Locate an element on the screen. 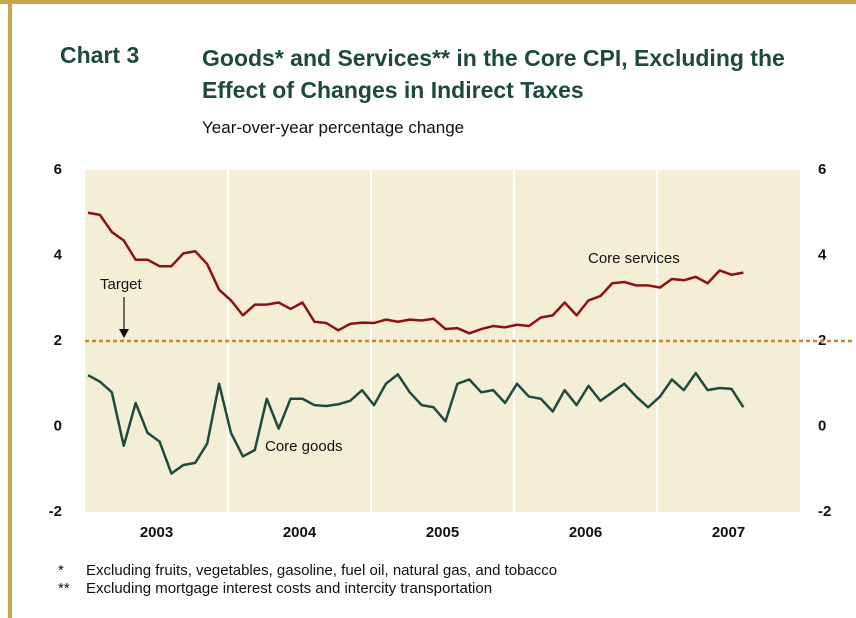 This screenshot has height=618, width=856. y-tick-label: 6 is located at coordinates (58, 169).